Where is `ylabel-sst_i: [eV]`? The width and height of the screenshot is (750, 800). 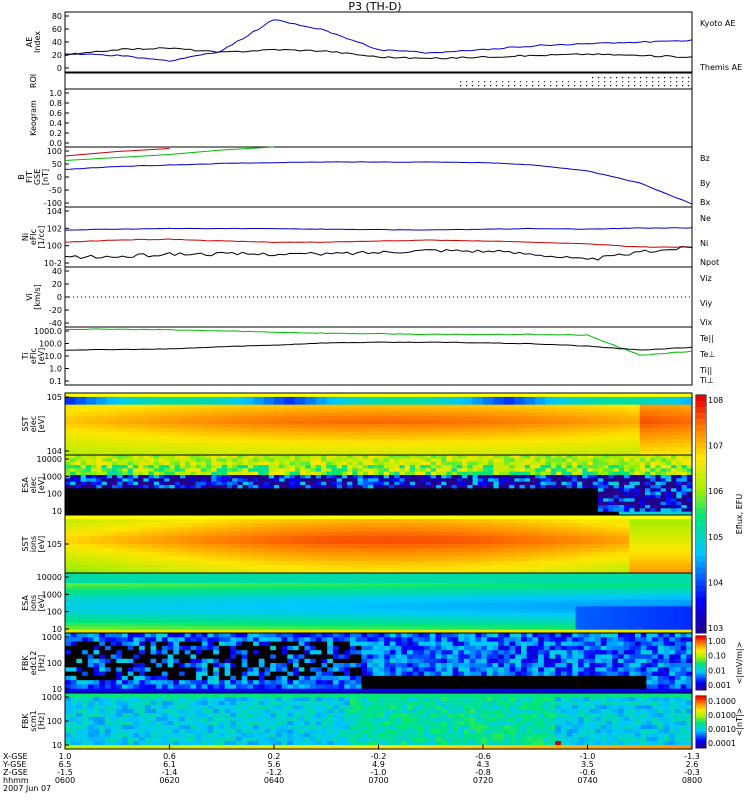 ylabel-sst_i: [eV] is located at coordinates (41, 544).